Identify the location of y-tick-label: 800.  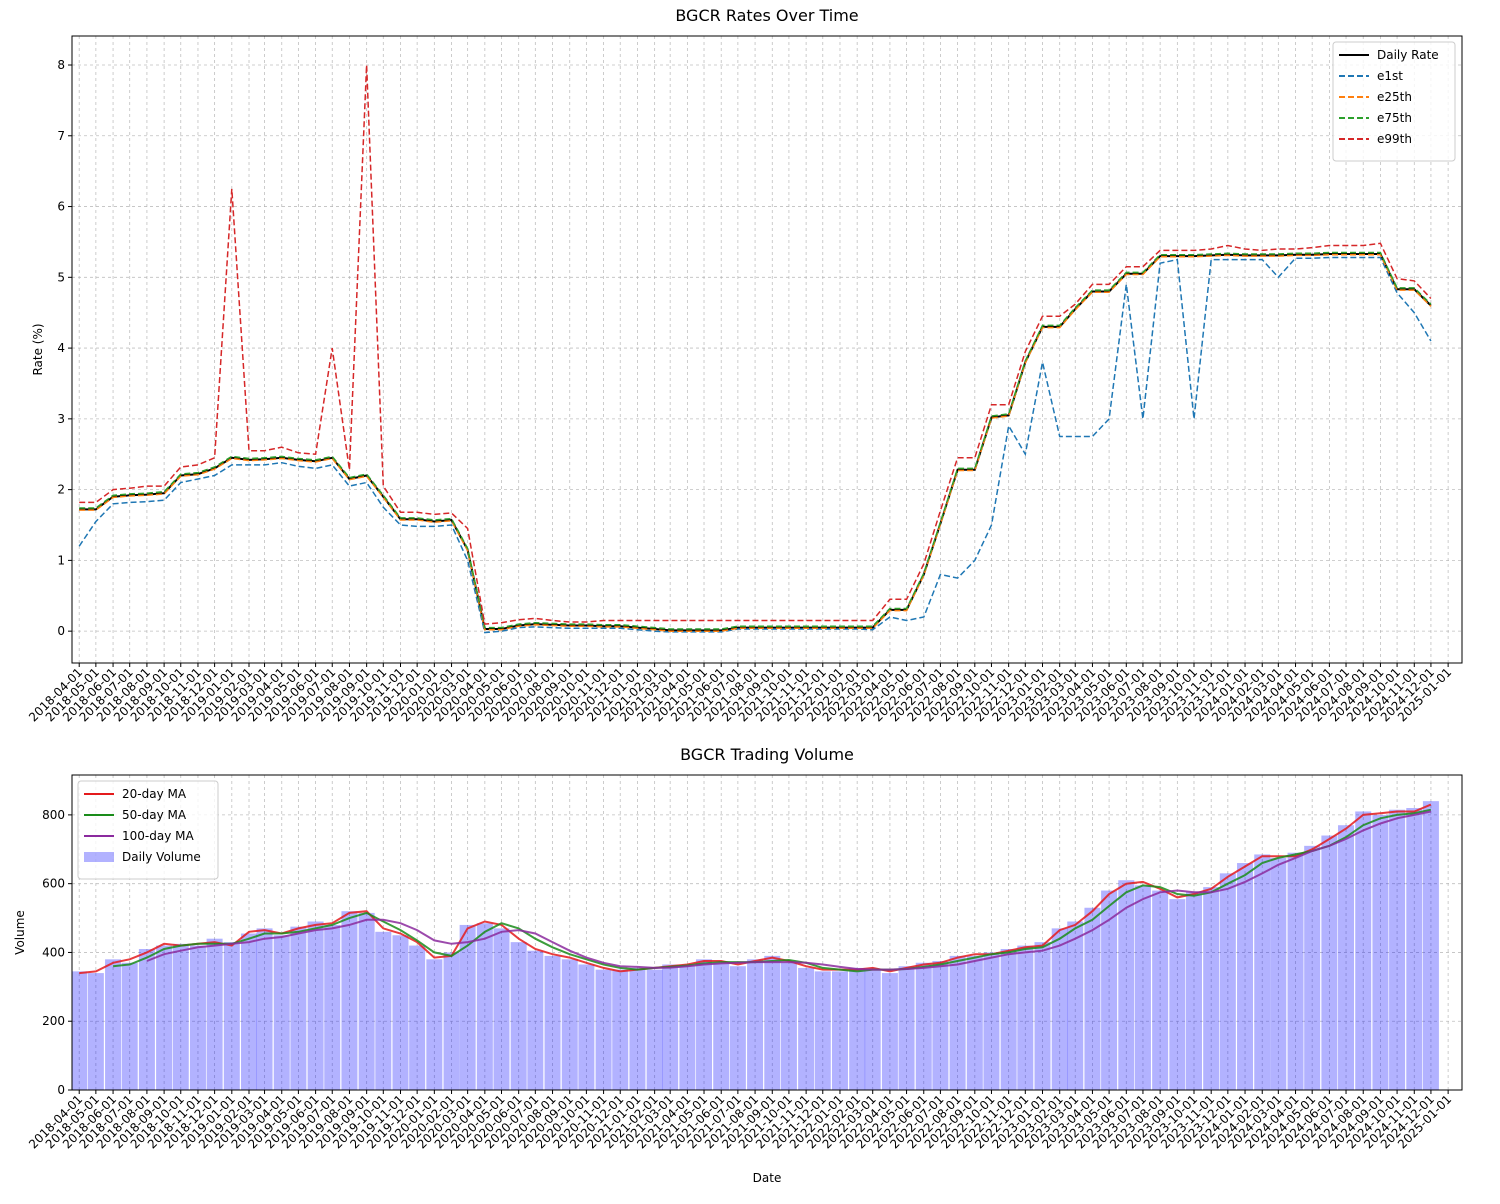
(53, 815).